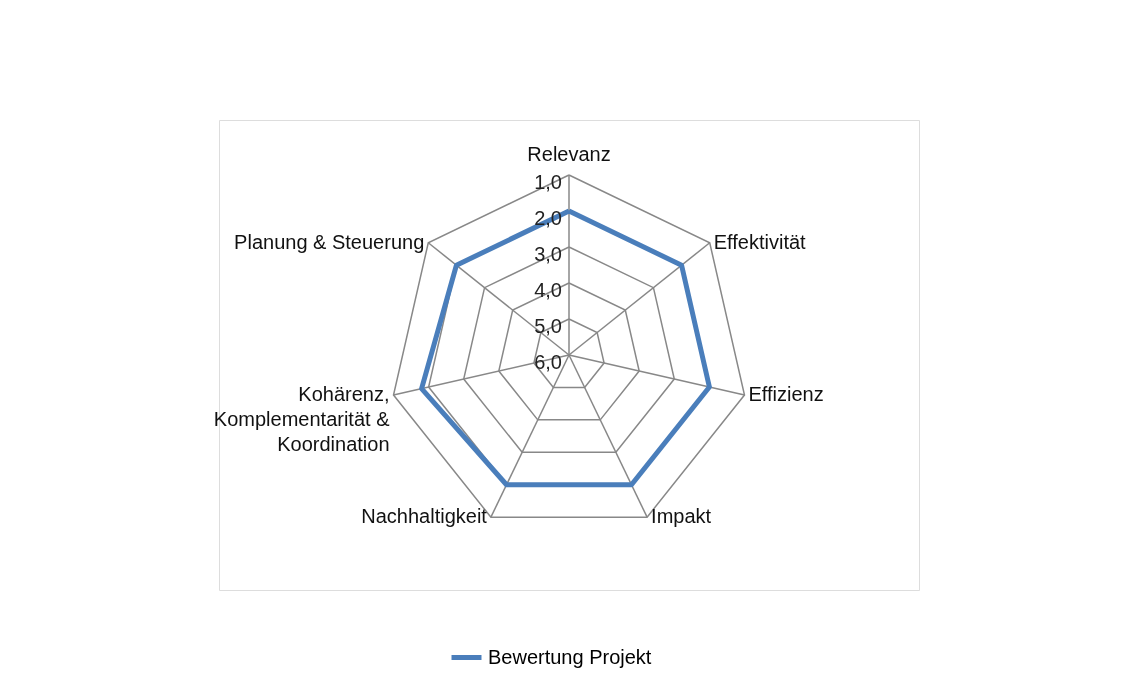  What do you see at coordinates (681, 516) in the screenshot?
I see `spoke-label: Impakt` at bounding box center [681, 516].